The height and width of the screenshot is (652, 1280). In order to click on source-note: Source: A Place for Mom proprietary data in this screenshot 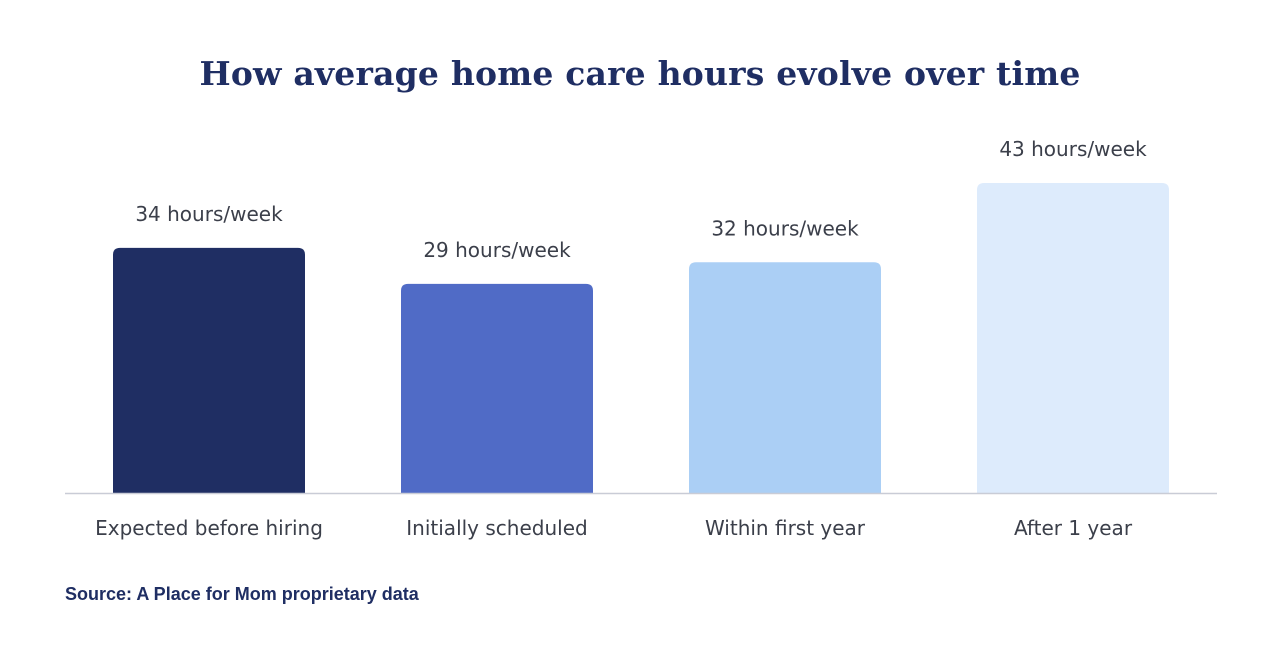, I will do `click(242, 594)`.